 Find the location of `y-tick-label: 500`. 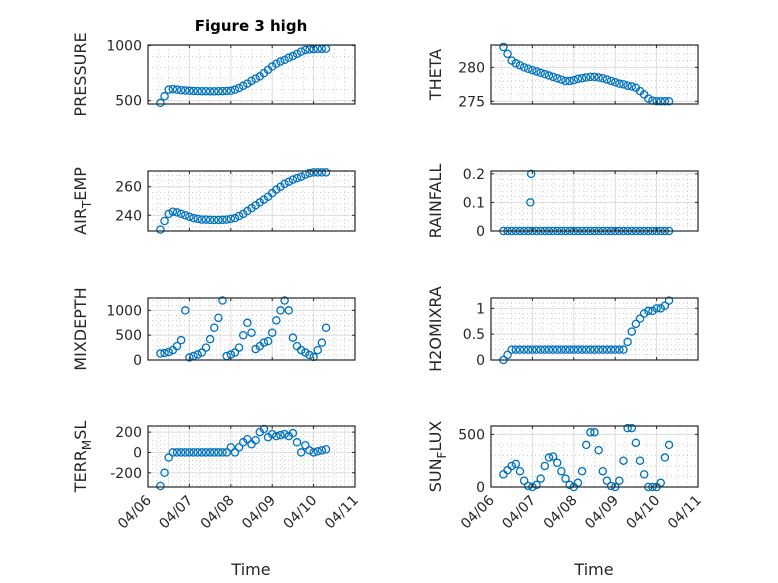

y-tick-label: 500 is located at coordinates (128, 336).